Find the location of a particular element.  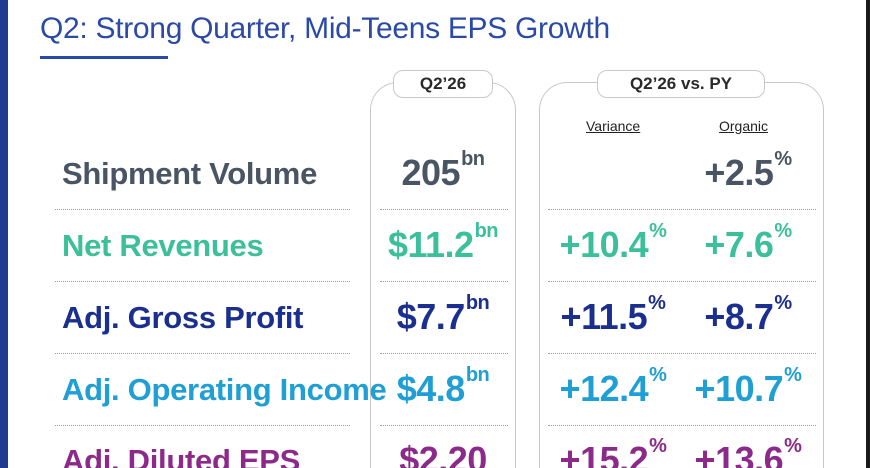

vs-py-column-header: Q2’26 vs. PY is located at coordinates (681, 84).